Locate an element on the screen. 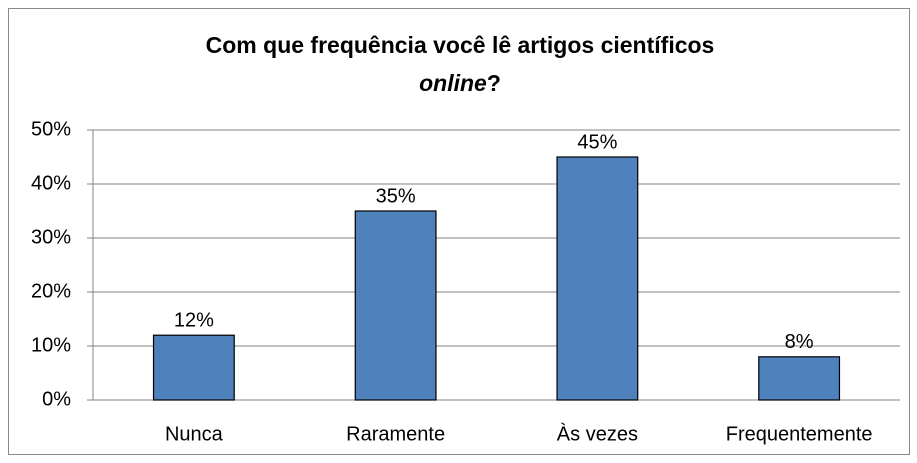  y-tick-label: 30% is located at coordinates (51, 237).